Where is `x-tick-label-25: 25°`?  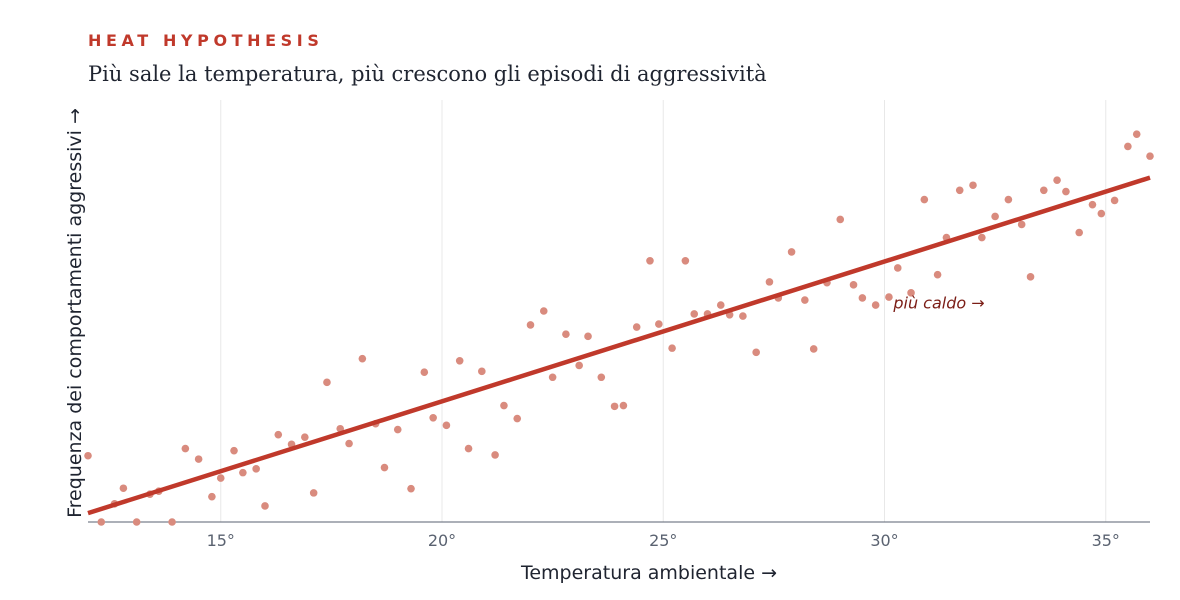 x-tick-label-25: 25° is located at coordinates (663, 540).